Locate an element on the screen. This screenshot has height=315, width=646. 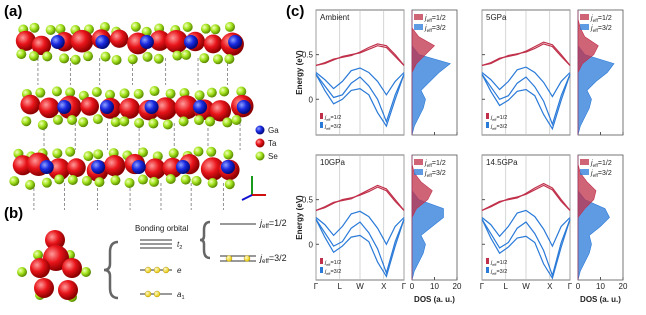
brace is located at coordinates (111, 270).